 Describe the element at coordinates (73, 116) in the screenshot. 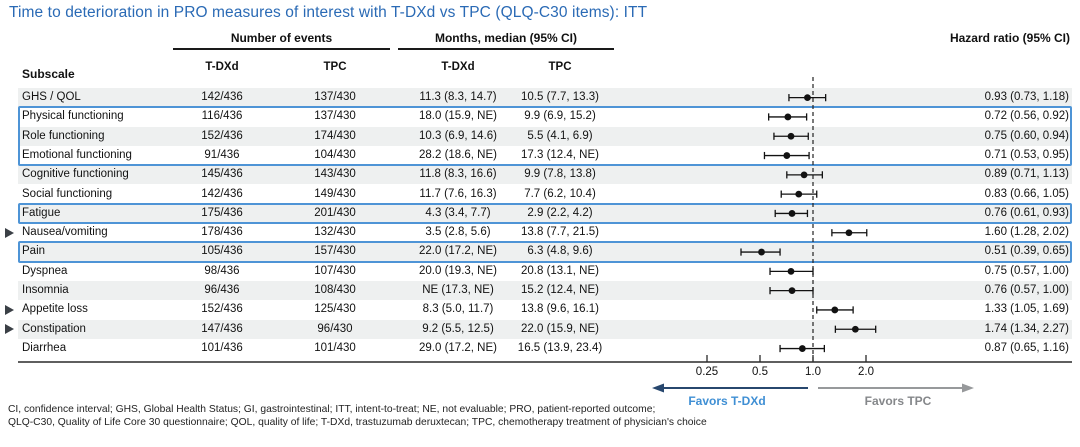

I see `subscale-name: Physical functioning` at that location.